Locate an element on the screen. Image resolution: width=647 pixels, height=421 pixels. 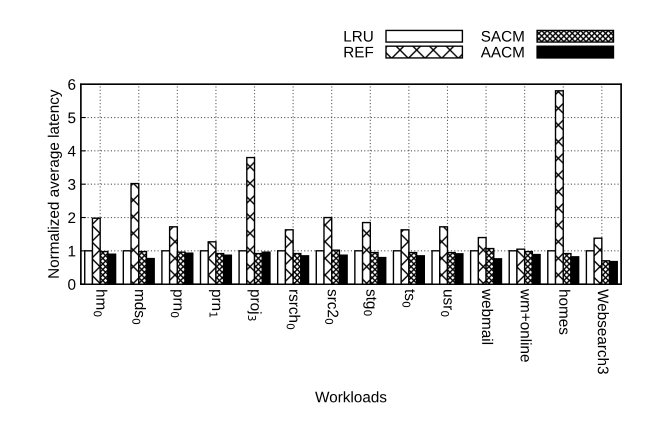
y-axis-title: Normalized average latency is located at coordinates (55, 184).